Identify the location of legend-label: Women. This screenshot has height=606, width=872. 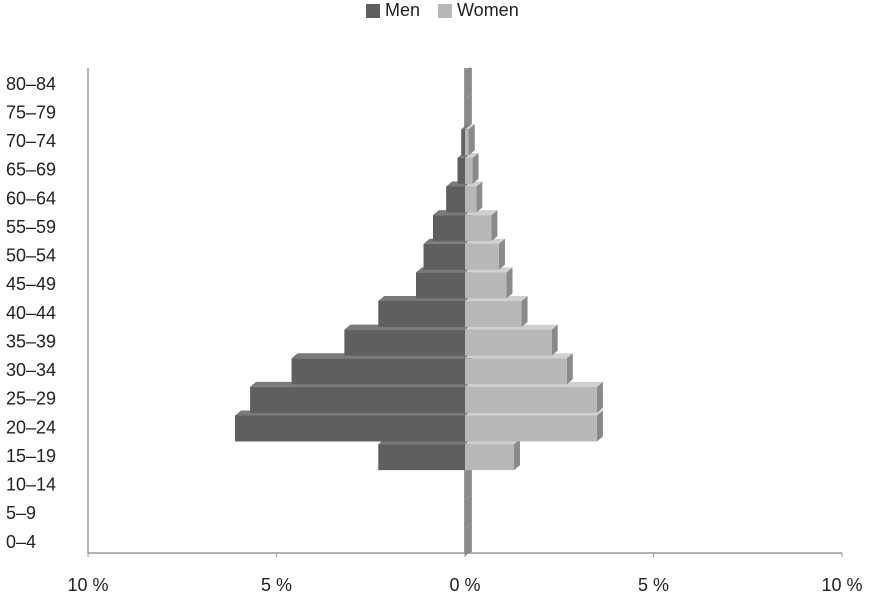
(488, 10).